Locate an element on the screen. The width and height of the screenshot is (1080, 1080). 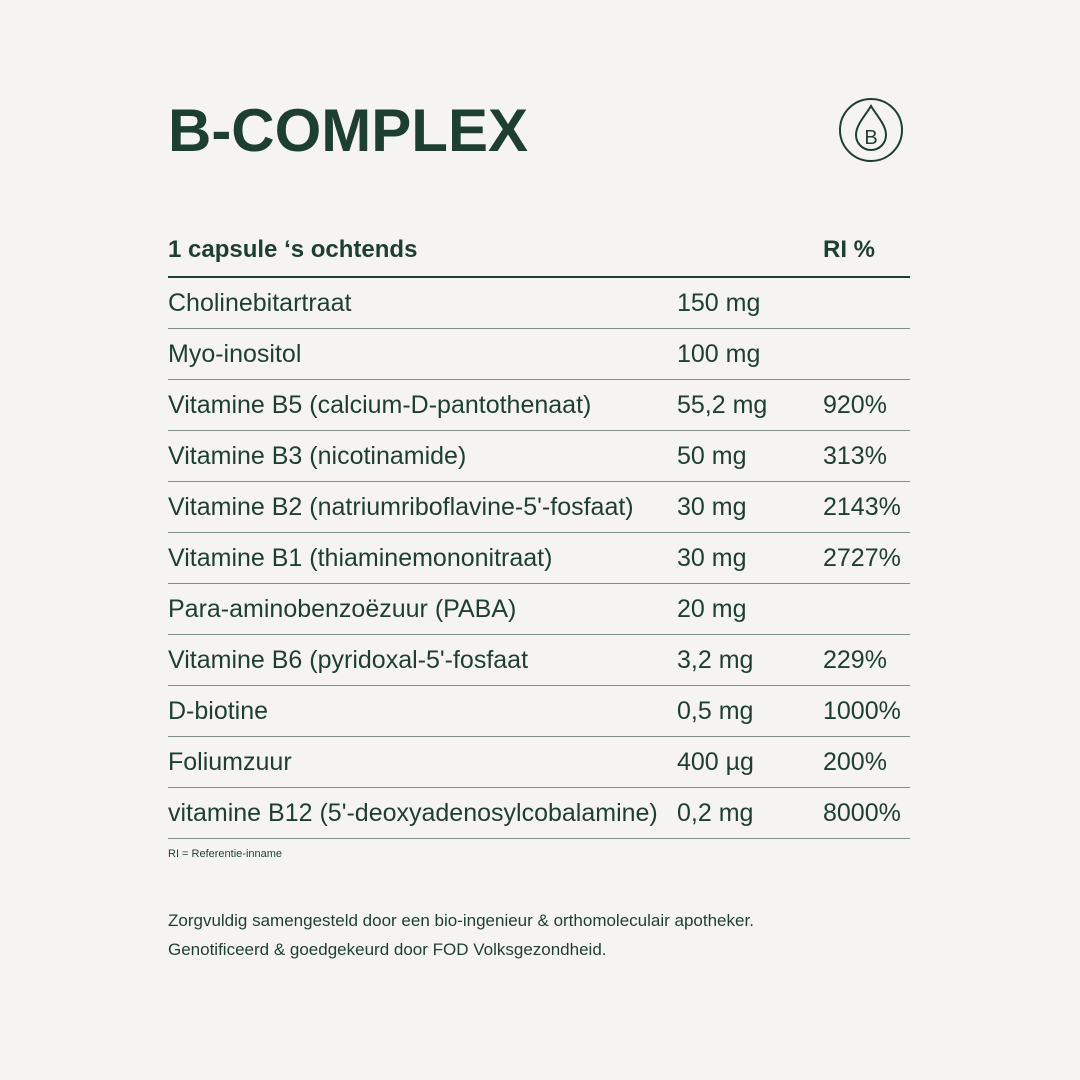
vitamin-b-drop-icon: B is located at coordinates (871, 130).